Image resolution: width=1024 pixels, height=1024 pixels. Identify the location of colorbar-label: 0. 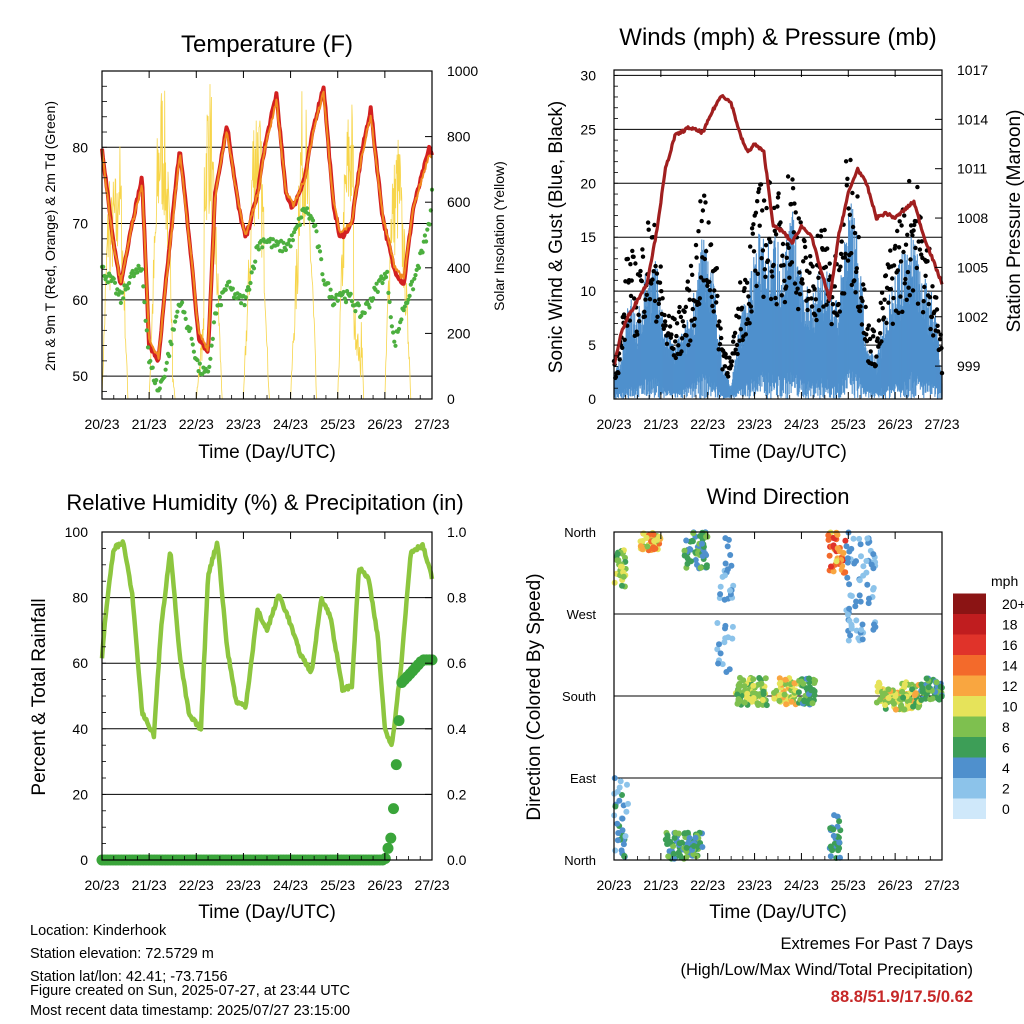
(1006, 809).